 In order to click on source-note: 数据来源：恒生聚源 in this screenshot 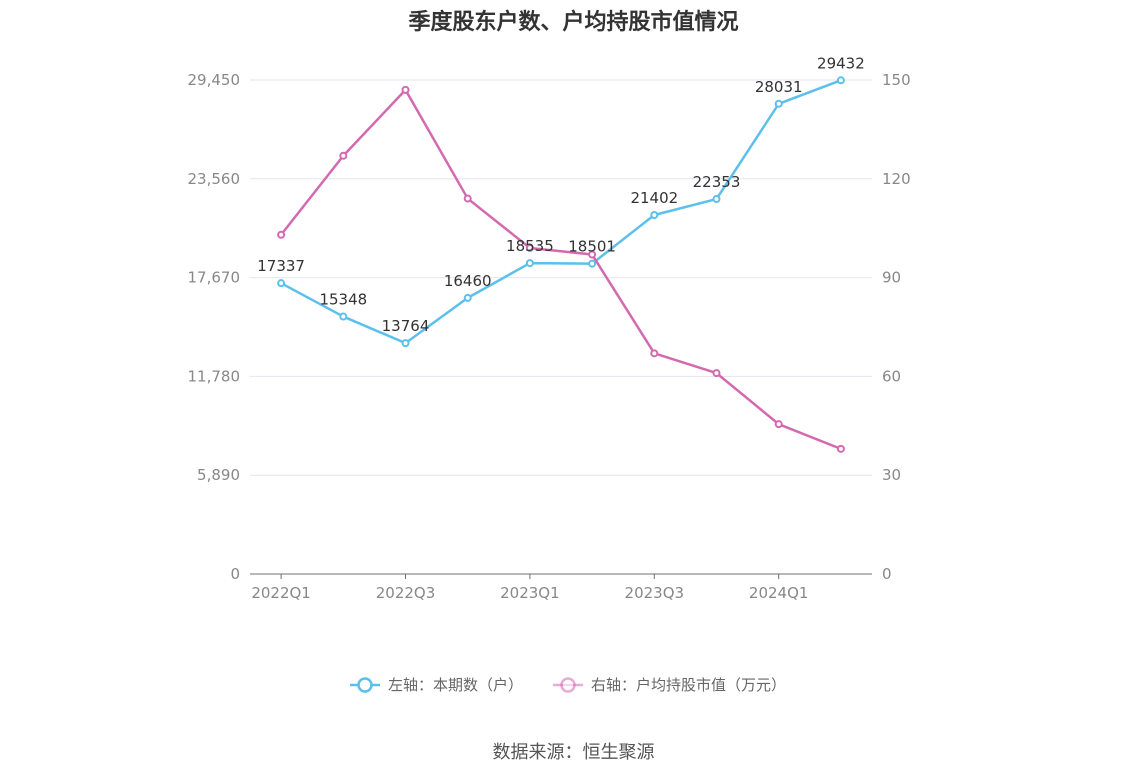, I will do `click(573, 752)`.